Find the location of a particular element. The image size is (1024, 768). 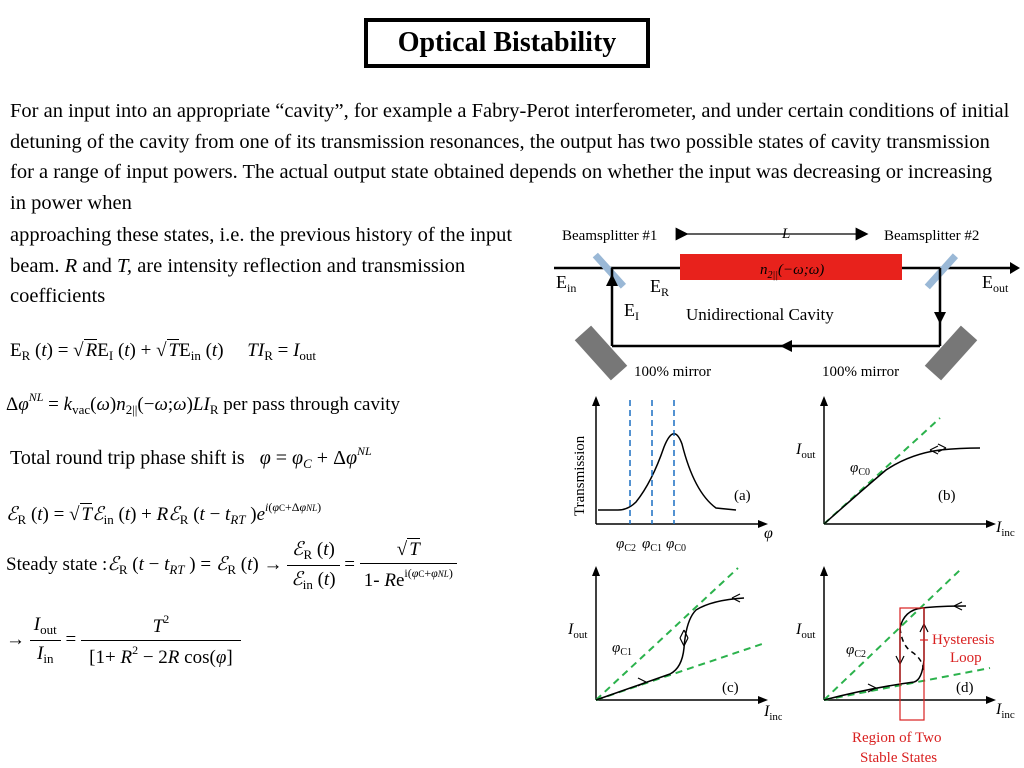

feedback-arrow-bottom is located at coordinates (786, 346).